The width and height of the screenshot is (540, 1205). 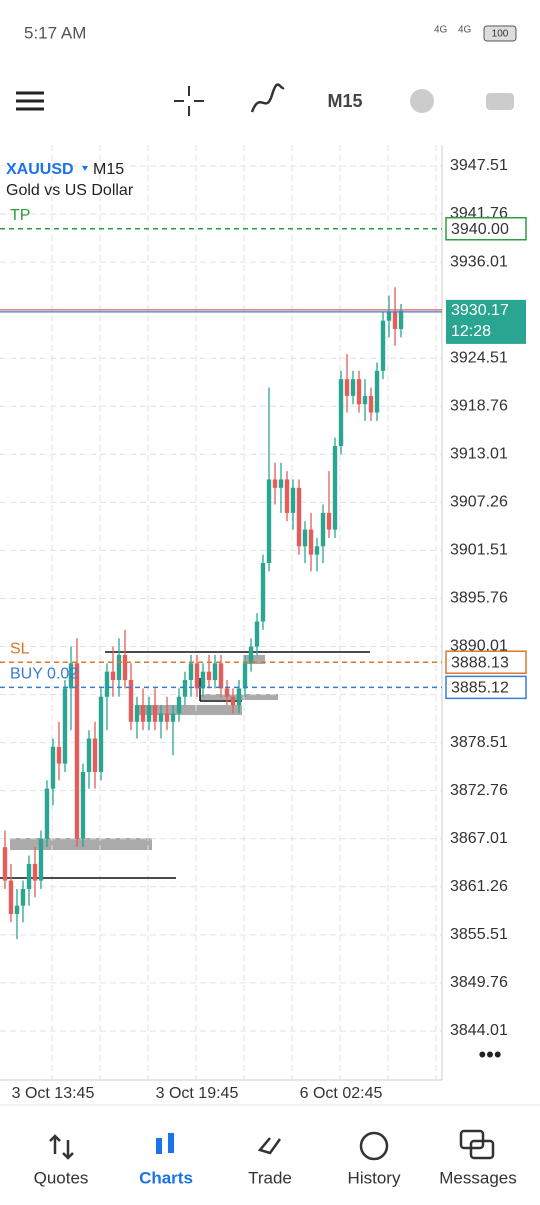 What do you see at coordinates (480, 310) in the screenshot?
I see `price-label: 3930.17` at bounding box center [480, 310].